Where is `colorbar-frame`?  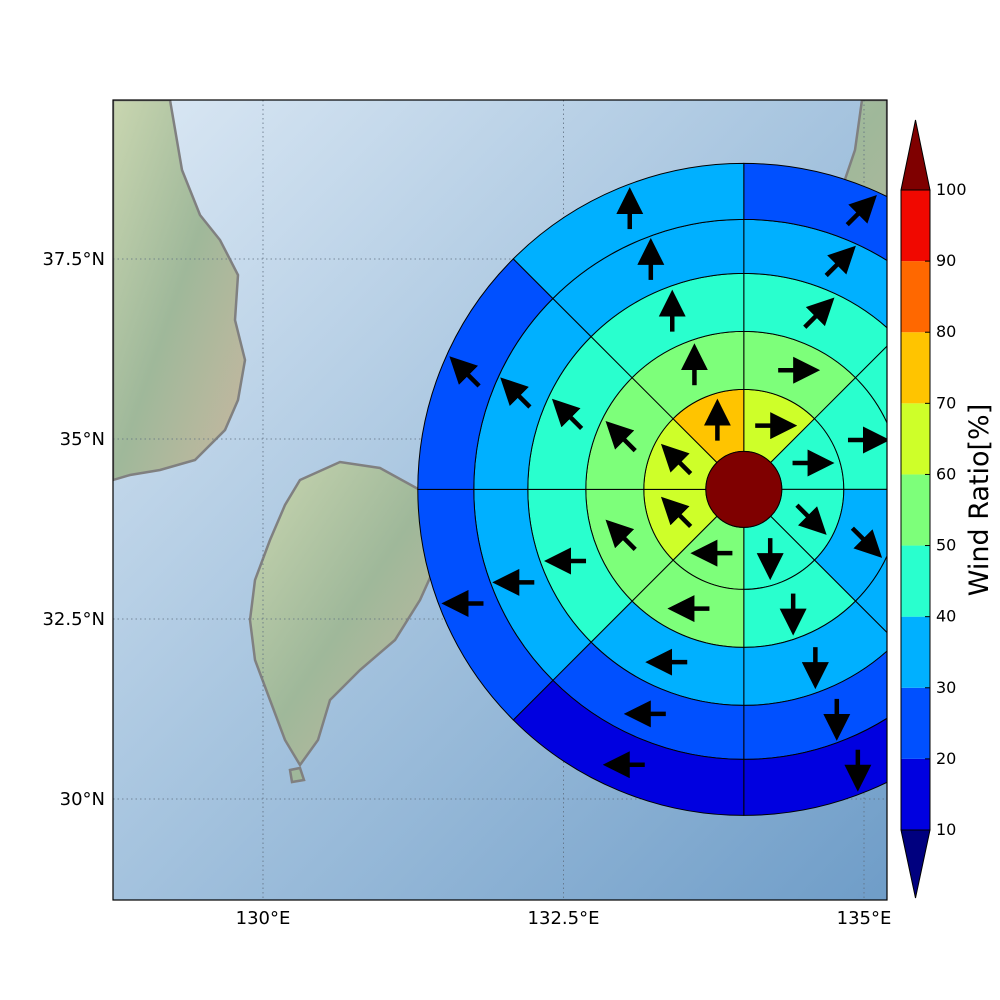 colorbar-frame is located at coordinates (915, 510).